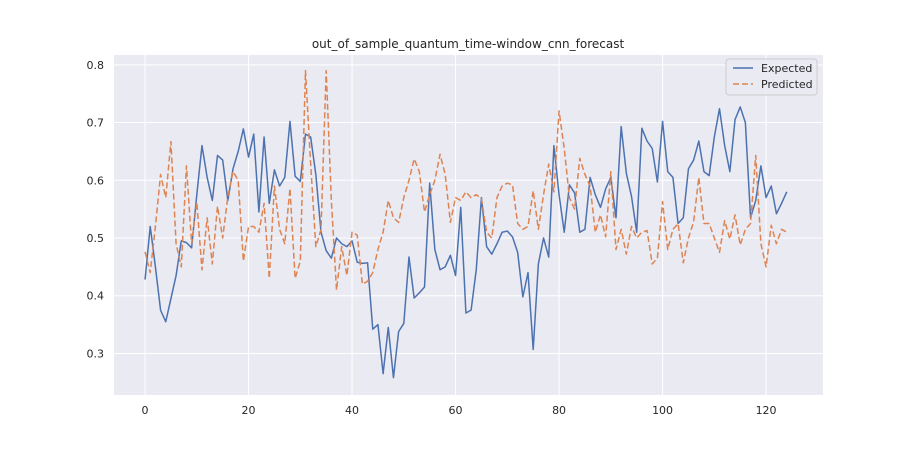 Image resolution: width=914 pixels, height=451 pixels. I want to click on x-tick-label: 80, so click(559, 410).